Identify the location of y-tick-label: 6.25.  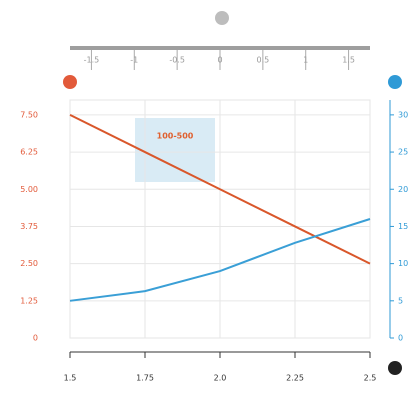
(29, 152).